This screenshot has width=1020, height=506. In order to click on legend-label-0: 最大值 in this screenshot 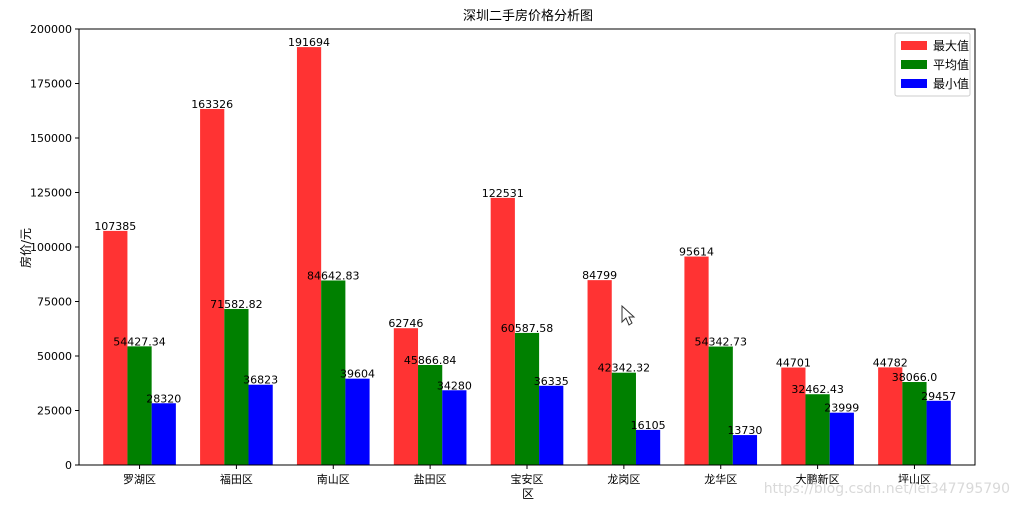, I will do `click(951, 45)`.